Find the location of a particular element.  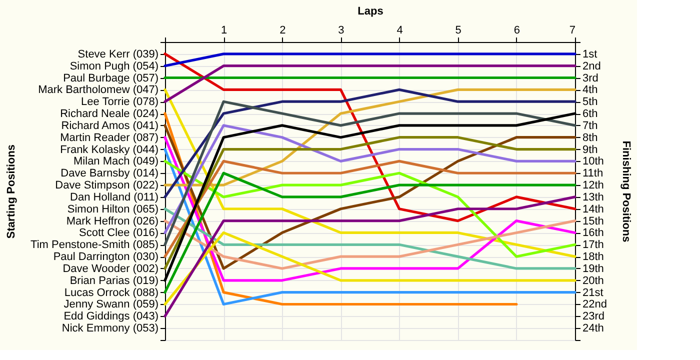

y-tick-label: 1st is located at coordinates (590, 54).